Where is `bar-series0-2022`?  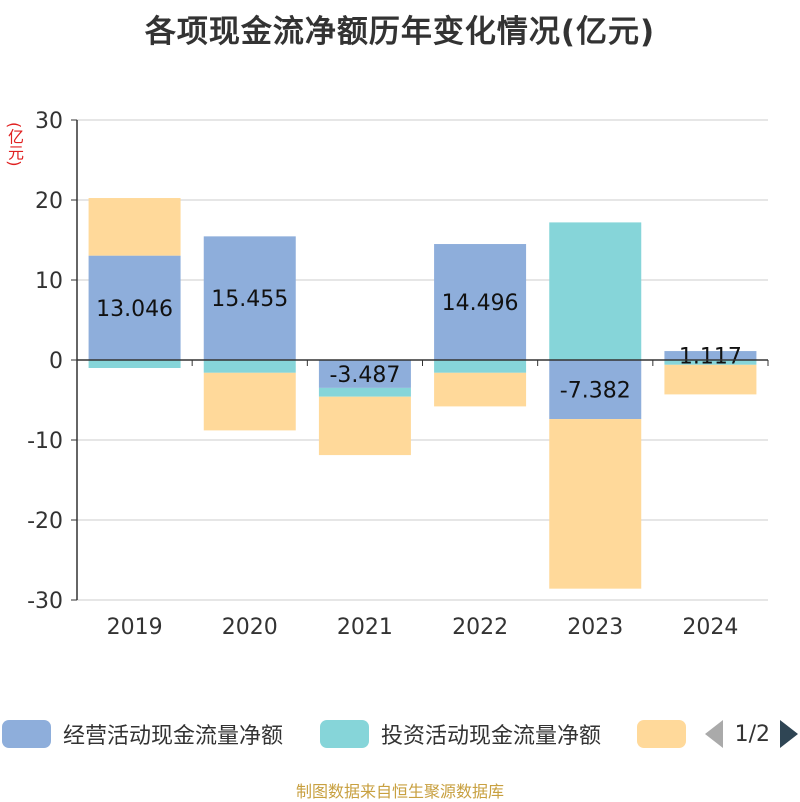 bar-series0-2022 is located at coordinates (480, 302).